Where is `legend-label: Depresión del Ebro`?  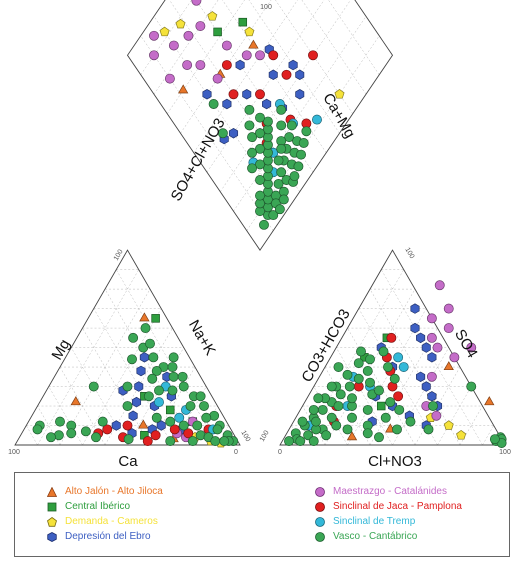 legend-label: Depresión del Ebro is located at coordinates (108, 536).